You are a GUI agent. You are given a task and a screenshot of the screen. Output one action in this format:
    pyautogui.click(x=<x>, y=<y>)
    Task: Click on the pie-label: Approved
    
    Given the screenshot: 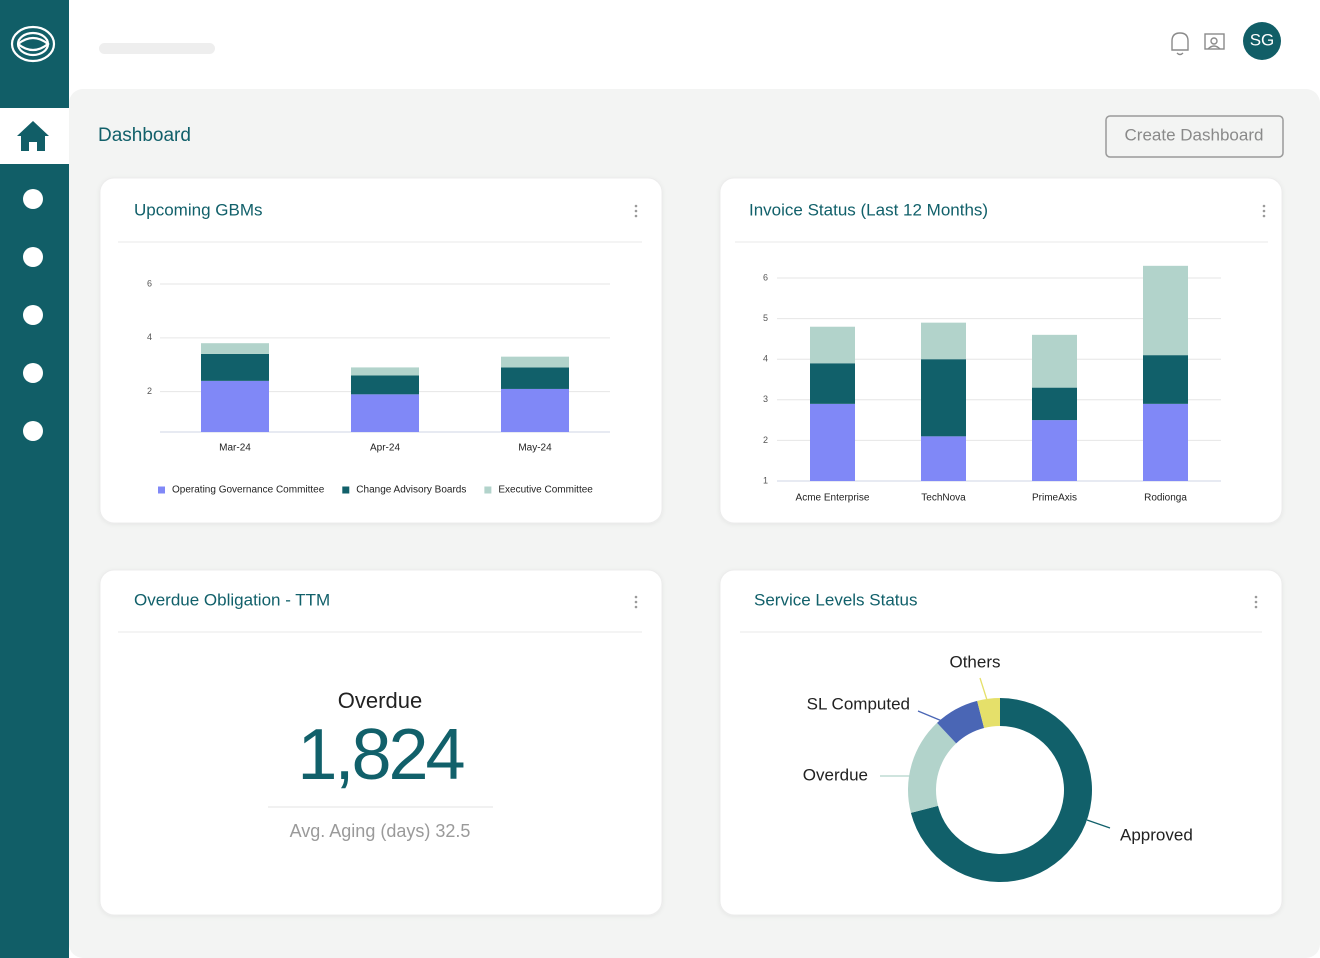 What is the action you would take?
    pyautogui.click(x=1156, y=834)
    